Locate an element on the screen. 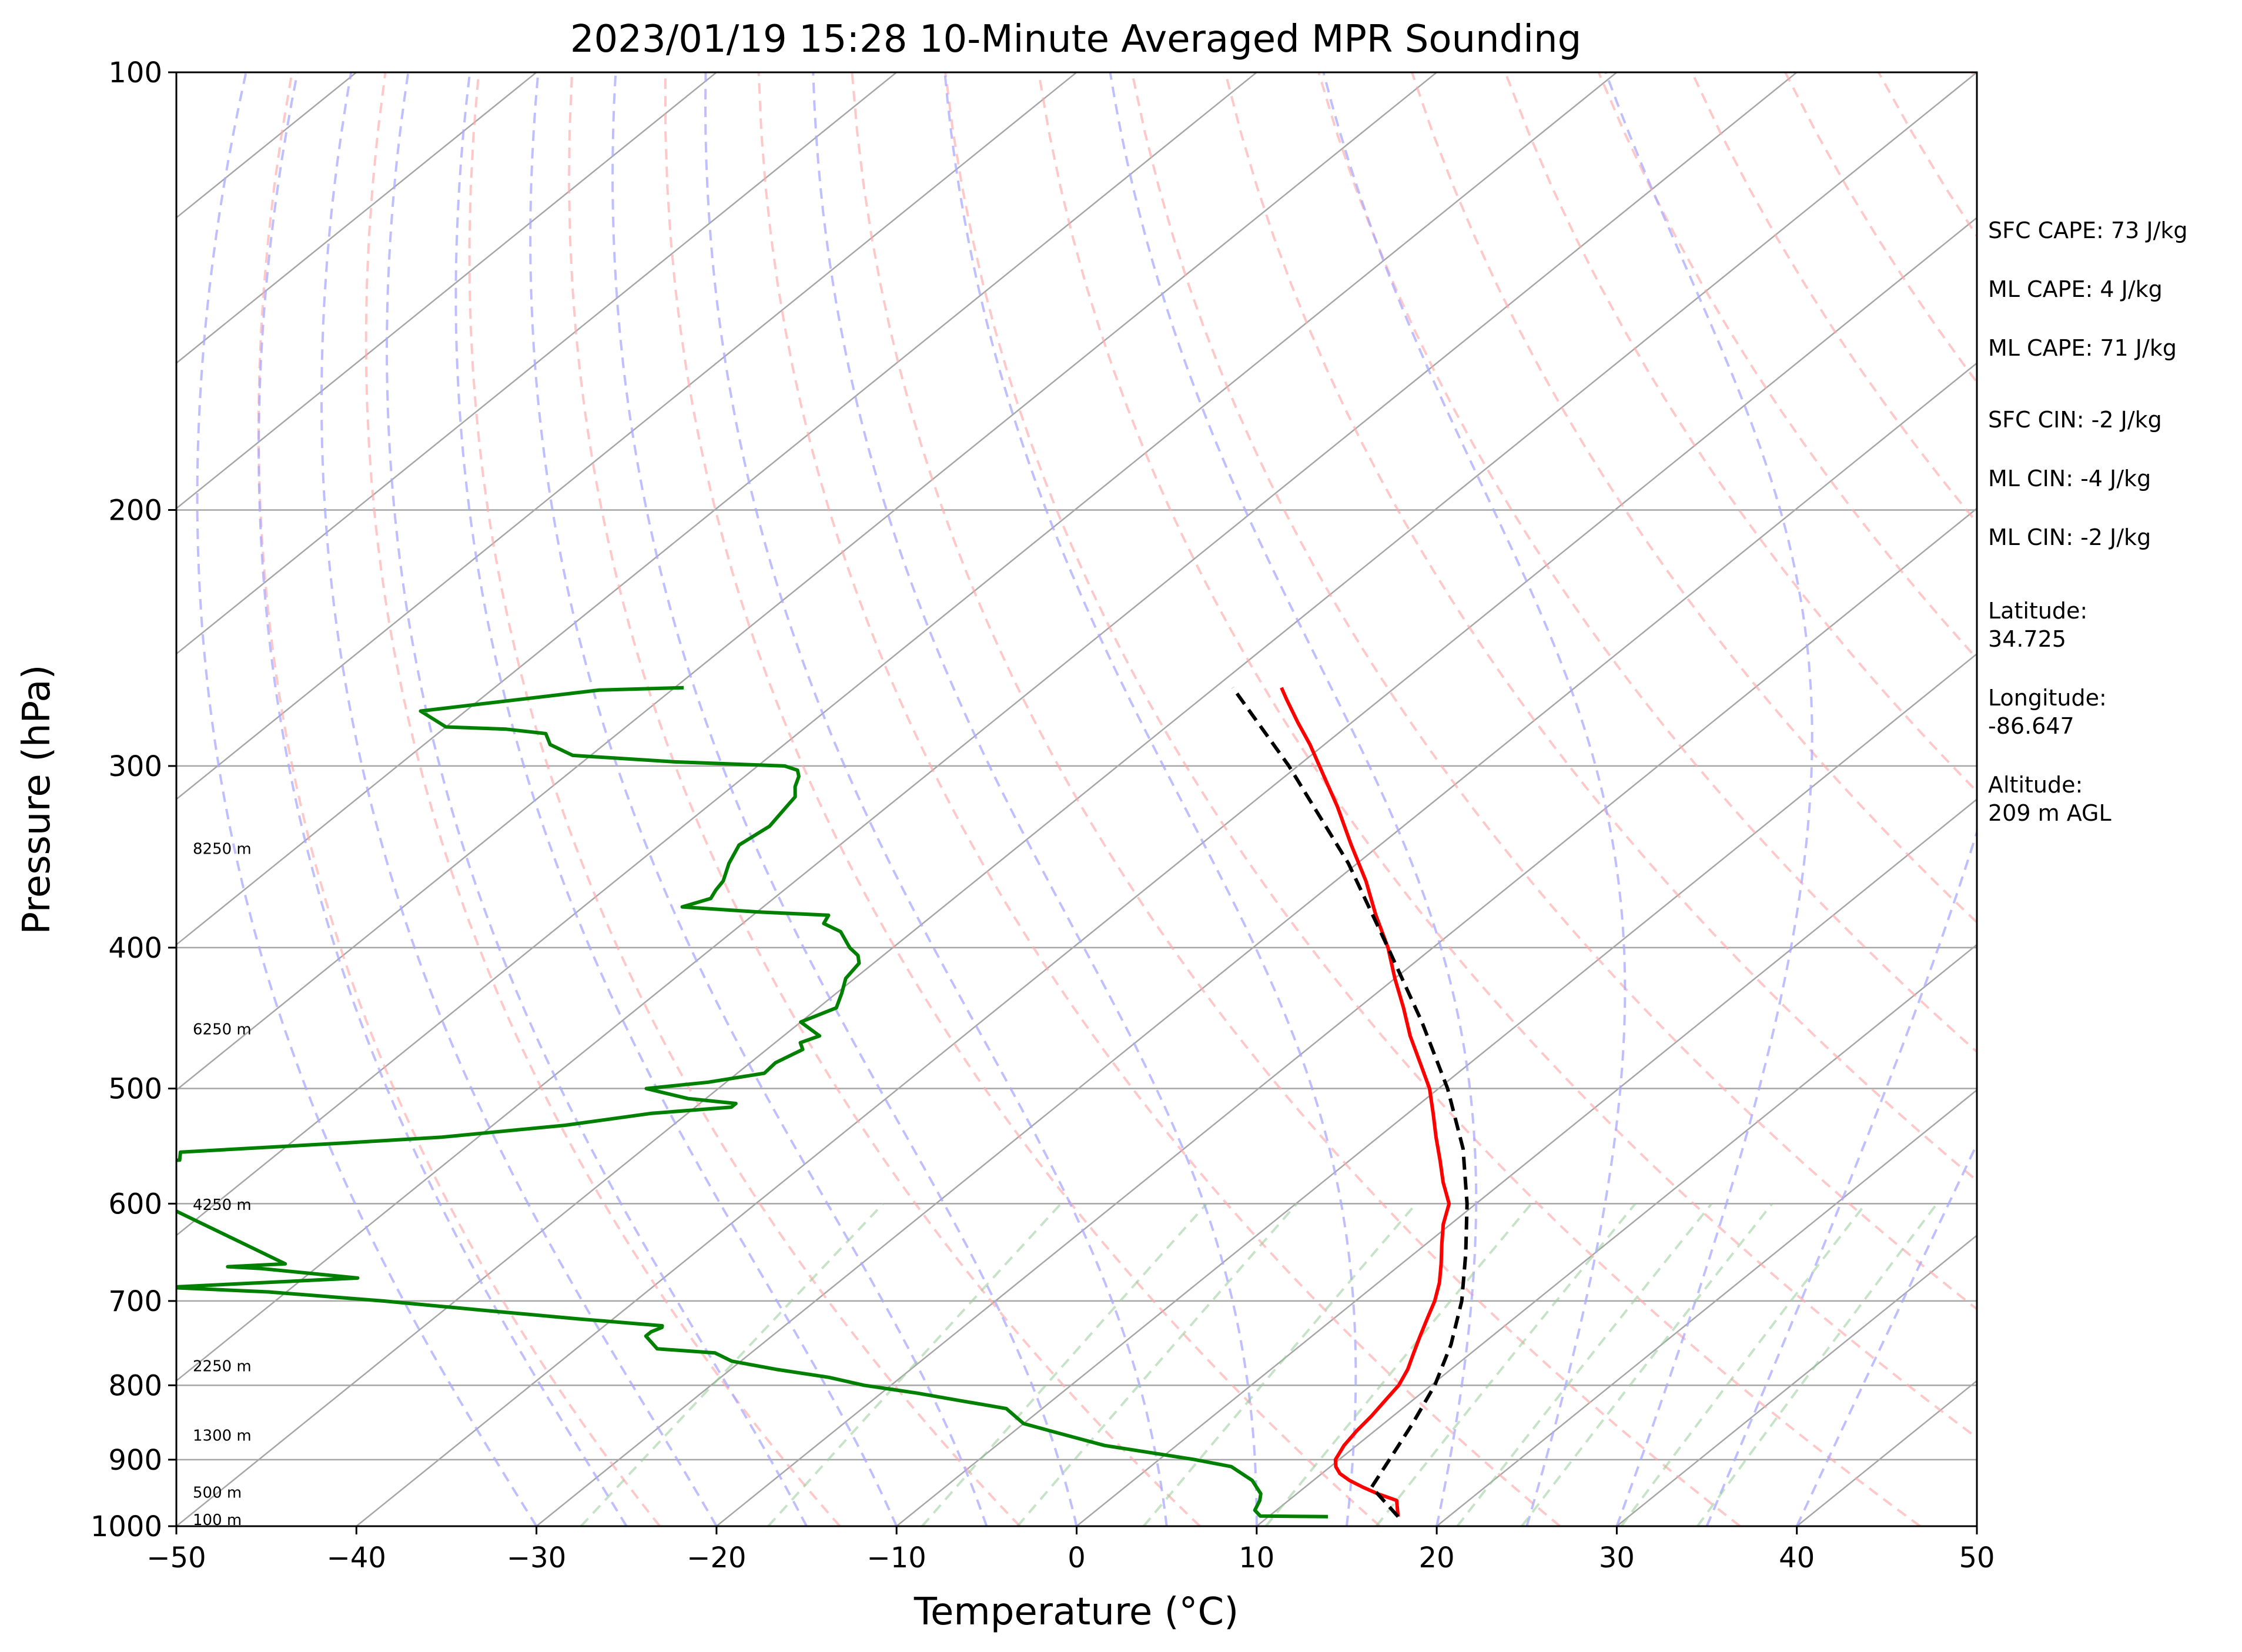 This screenshot has width=2242, height=1652. y-tick-label: 500 is located at coordinates (135, 1089).